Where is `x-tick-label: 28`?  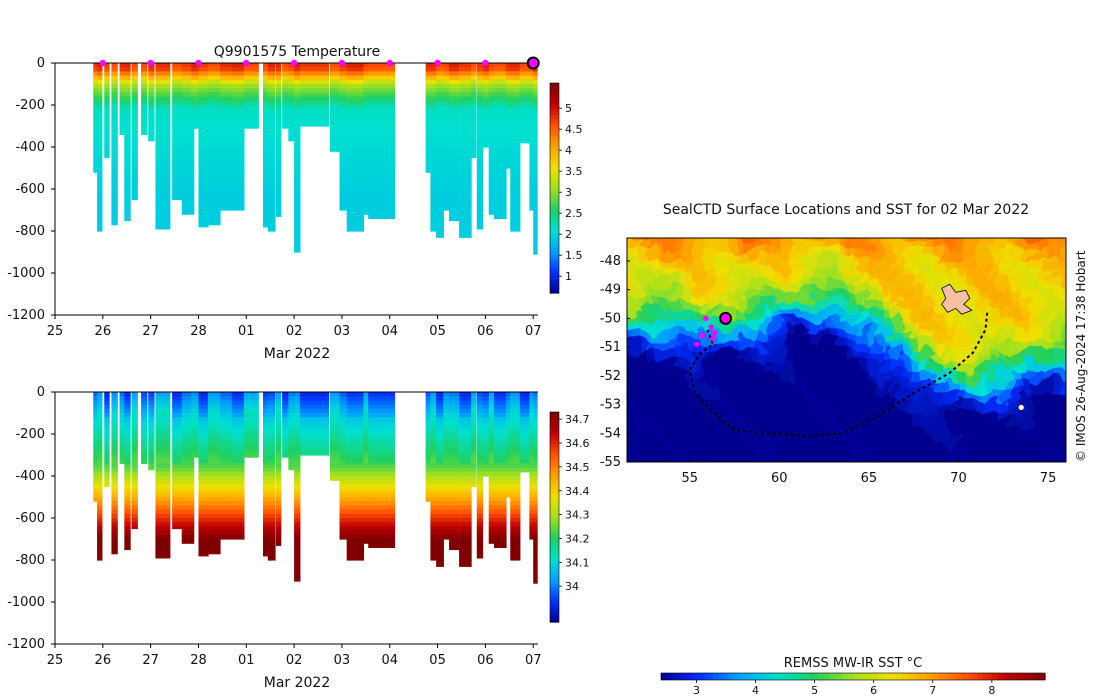 x-tick-label: 28 is located at coordinates (198, 660).